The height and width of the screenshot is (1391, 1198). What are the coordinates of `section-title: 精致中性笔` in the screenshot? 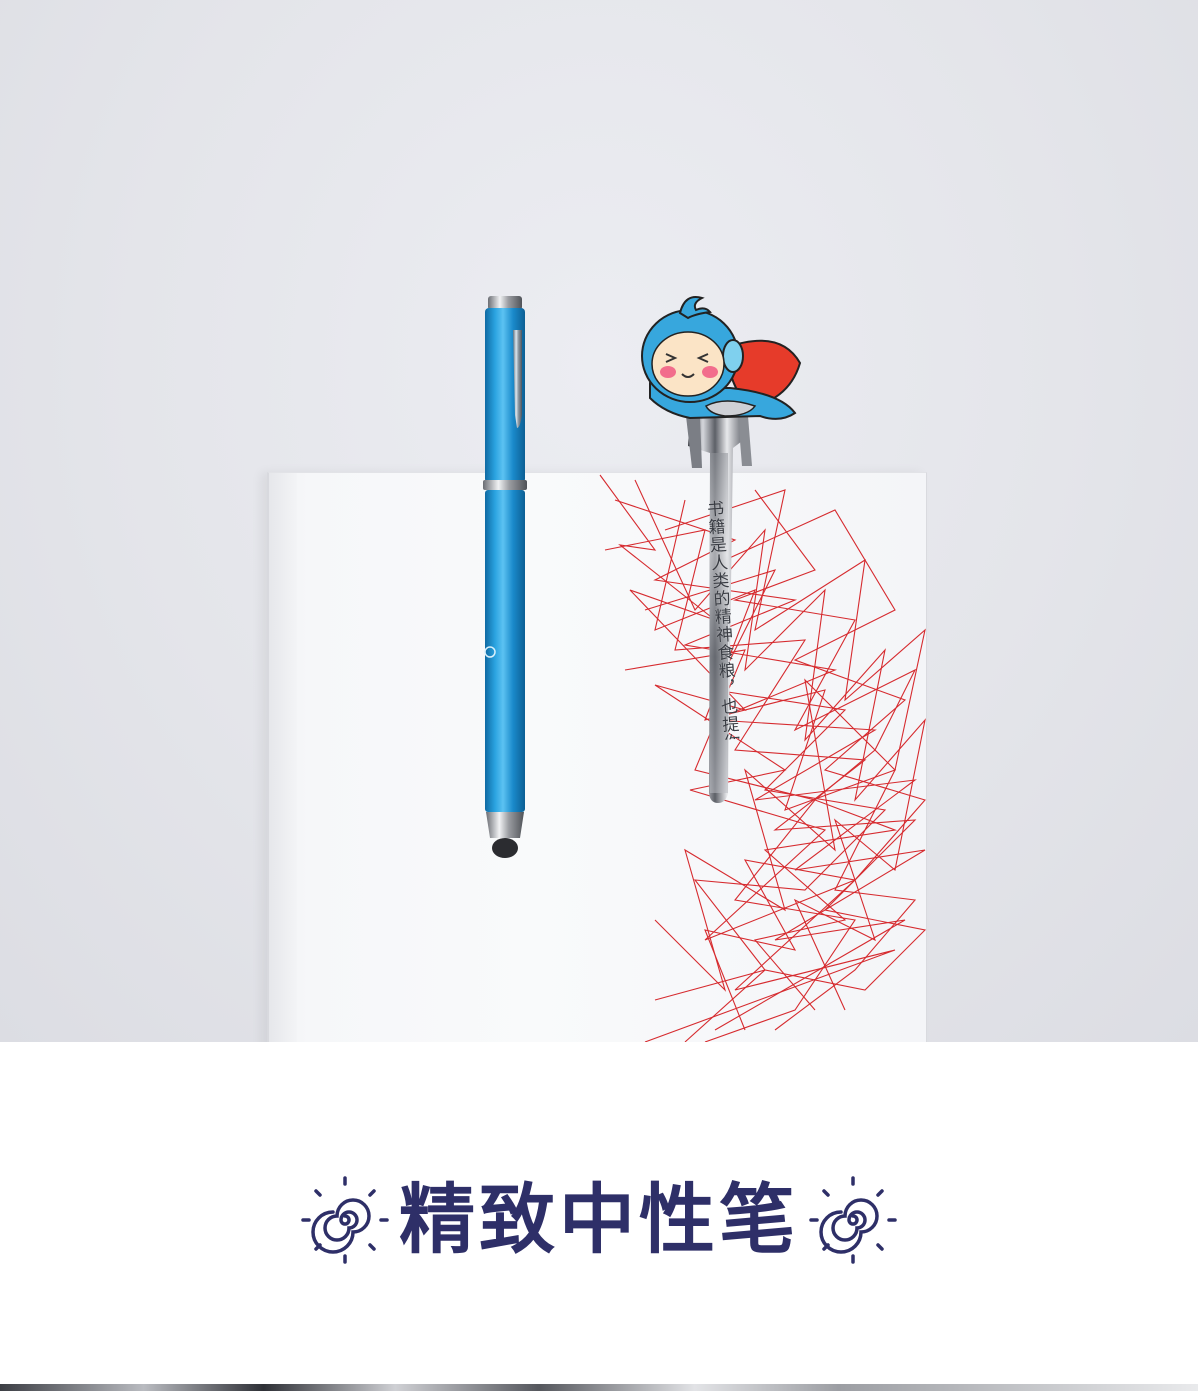 It's located at (599, 1219).